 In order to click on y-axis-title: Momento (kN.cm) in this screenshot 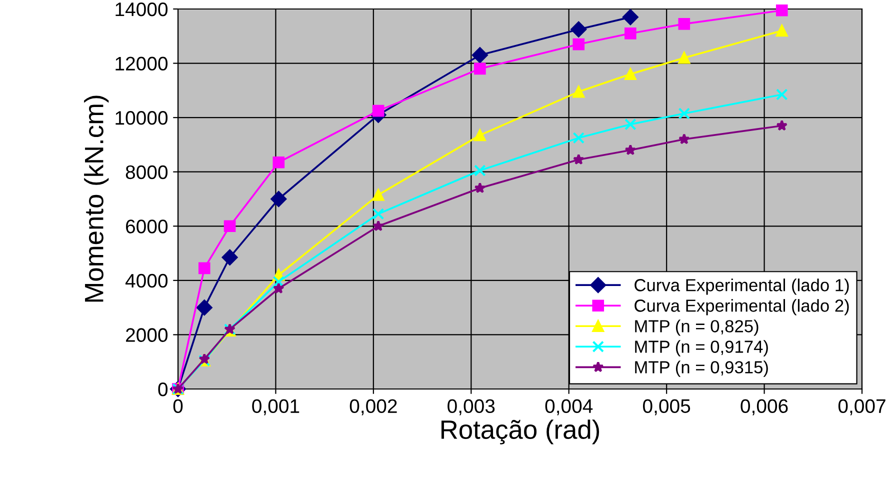, I will do `click(96, 199)`.